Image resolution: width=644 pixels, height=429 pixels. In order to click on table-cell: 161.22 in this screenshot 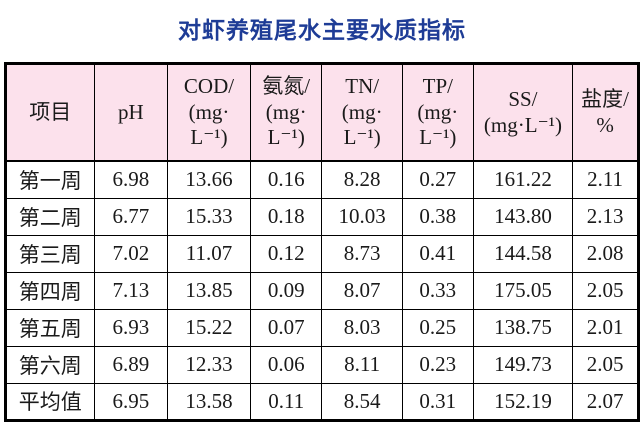, I will do `click(523, 179)`.